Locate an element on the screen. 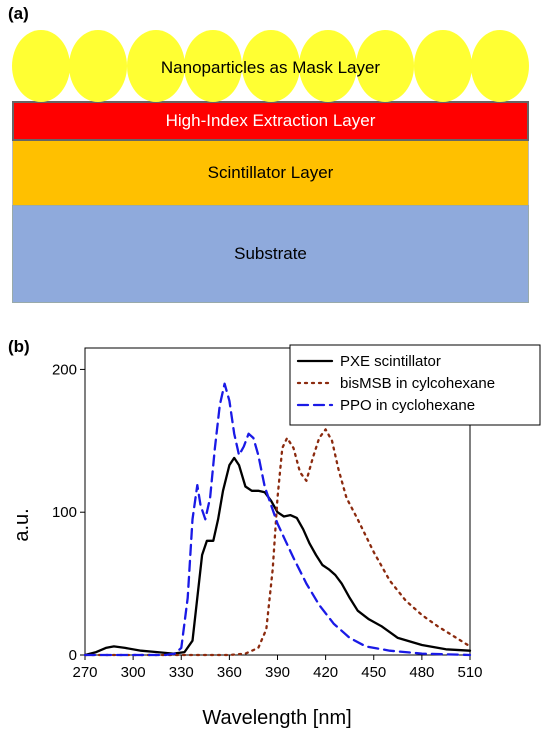  x-tick-label: 480 is located at coordinates (421, 672).